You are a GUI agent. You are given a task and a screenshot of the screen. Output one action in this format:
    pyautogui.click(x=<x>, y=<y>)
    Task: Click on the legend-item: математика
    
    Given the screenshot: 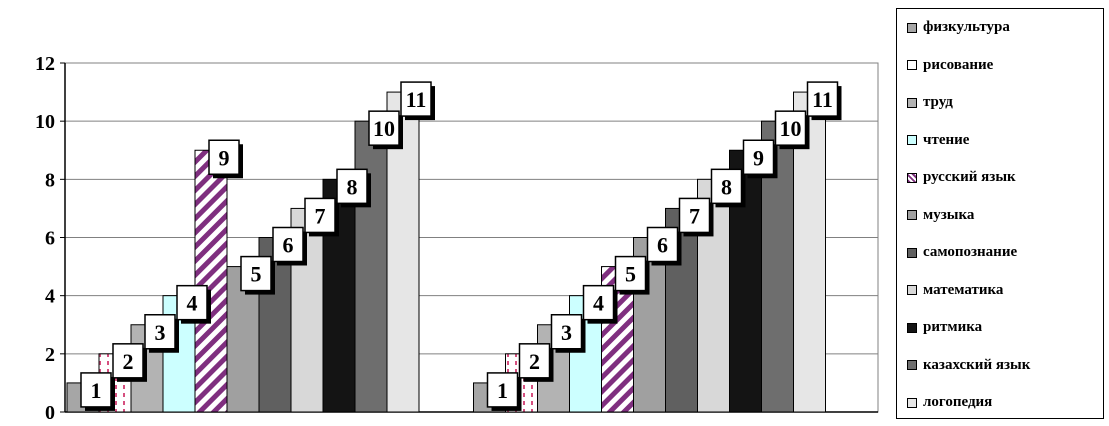 What is the action you would take?
    pyautogui.click(x=955, y=290)
    